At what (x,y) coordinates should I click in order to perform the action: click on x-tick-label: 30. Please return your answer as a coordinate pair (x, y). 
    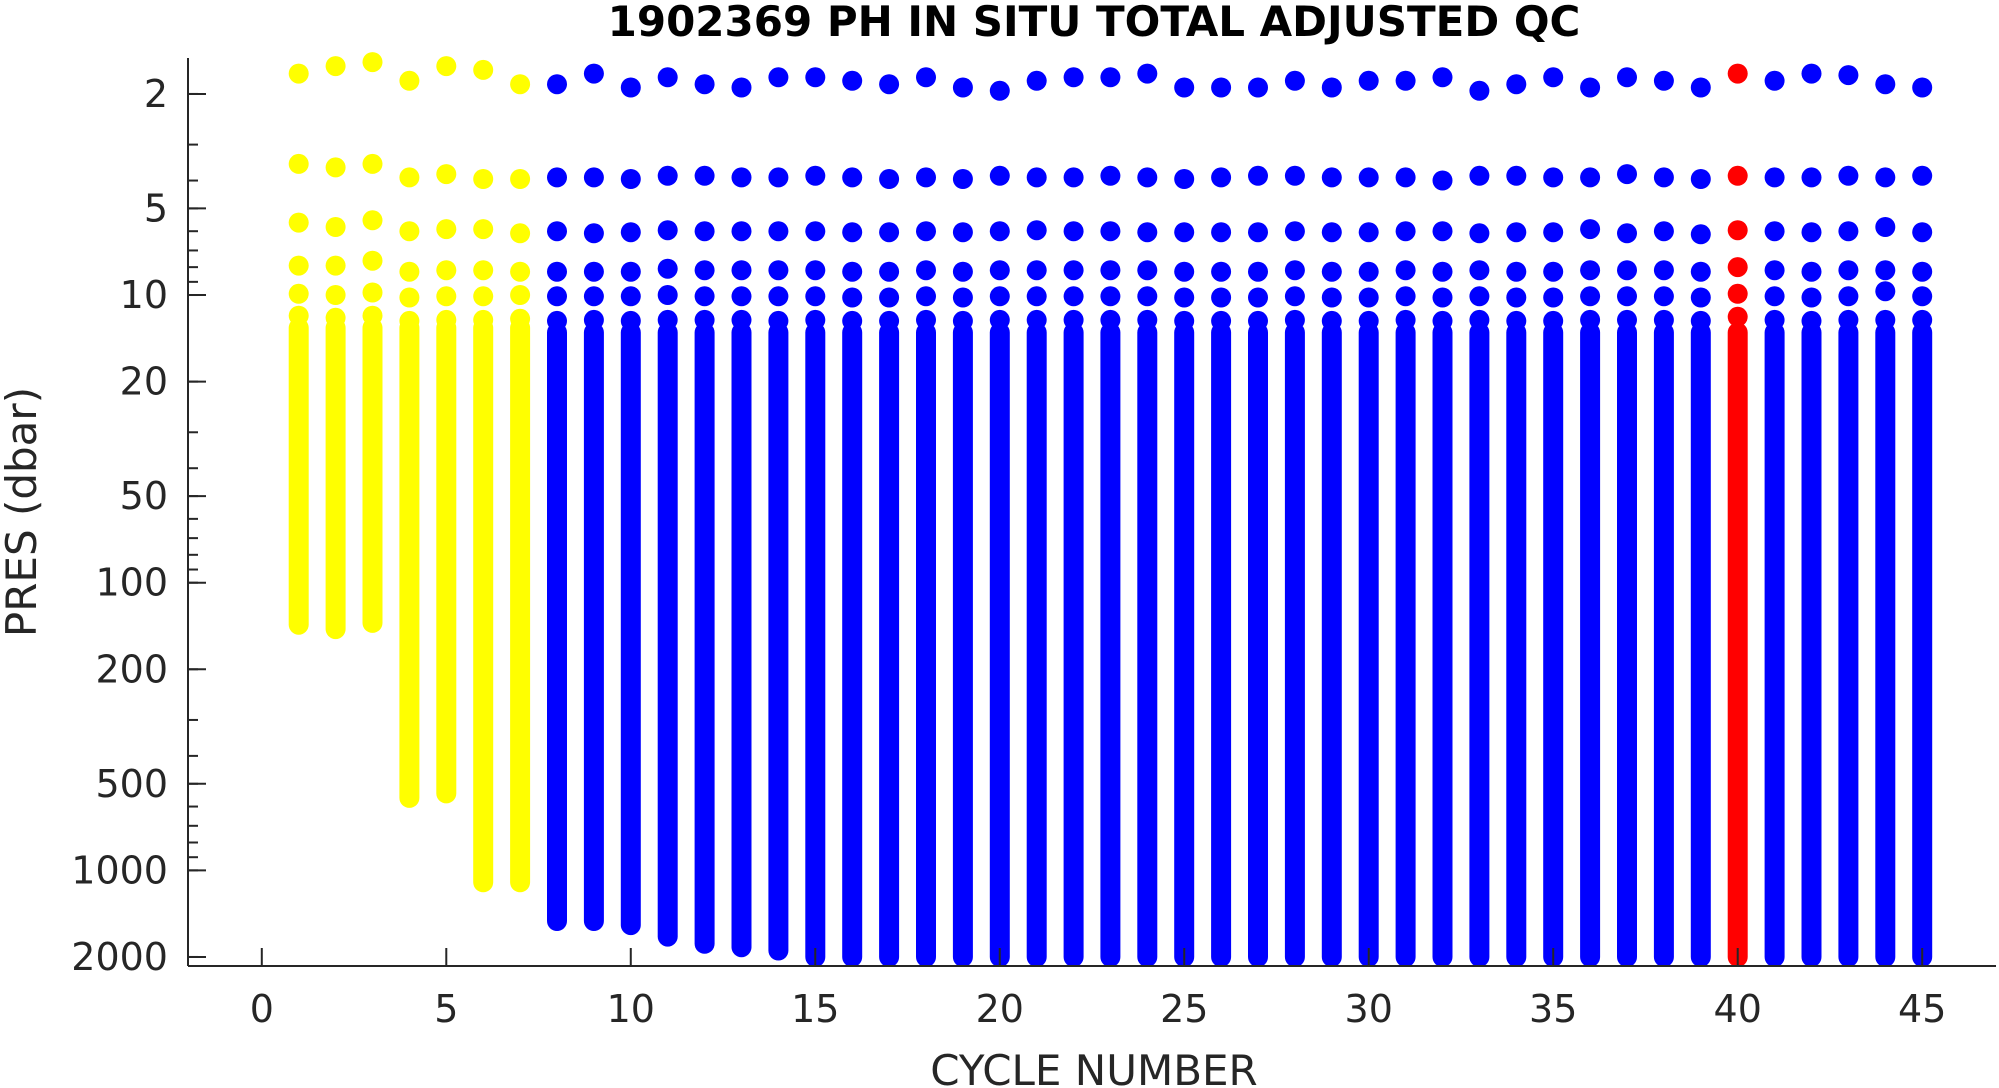
    Looking at the image, I should click on (1369, 1009).